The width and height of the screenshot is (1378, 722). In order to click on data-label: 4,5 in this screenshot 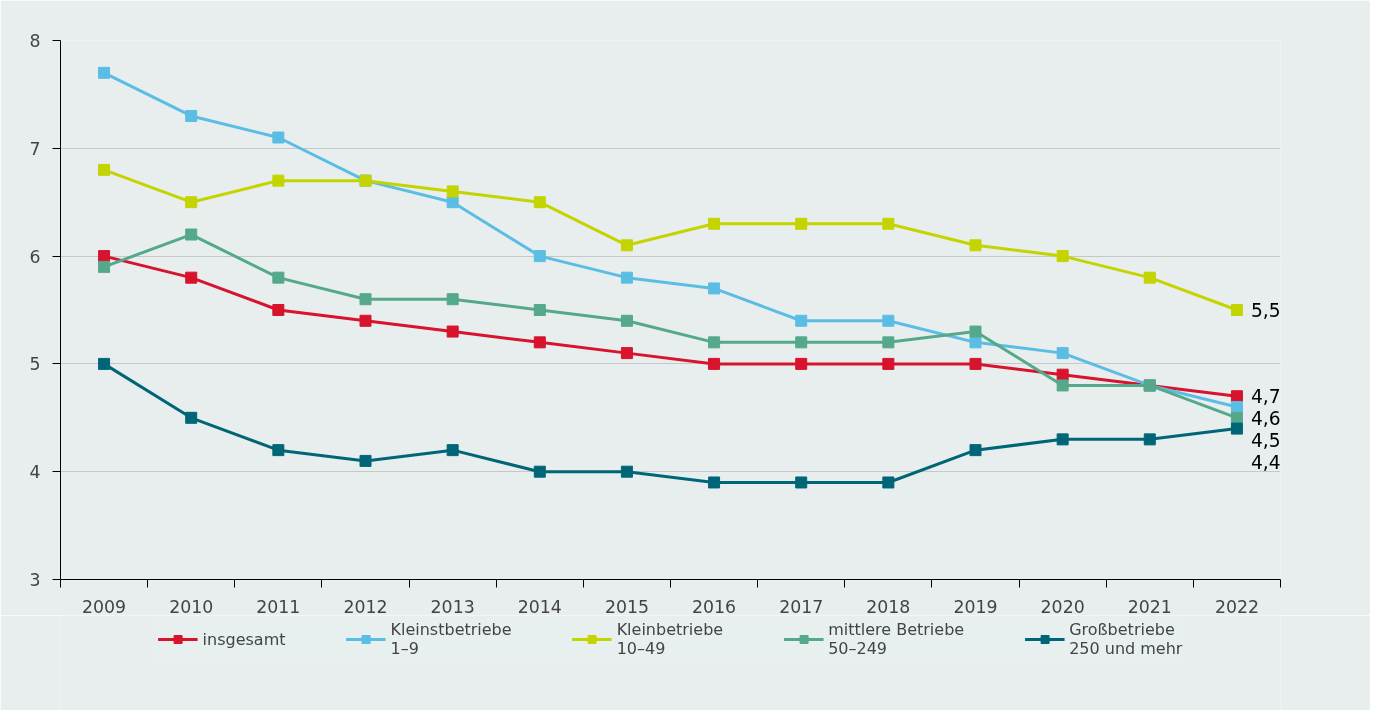, I will do `click(1265, 440)`.